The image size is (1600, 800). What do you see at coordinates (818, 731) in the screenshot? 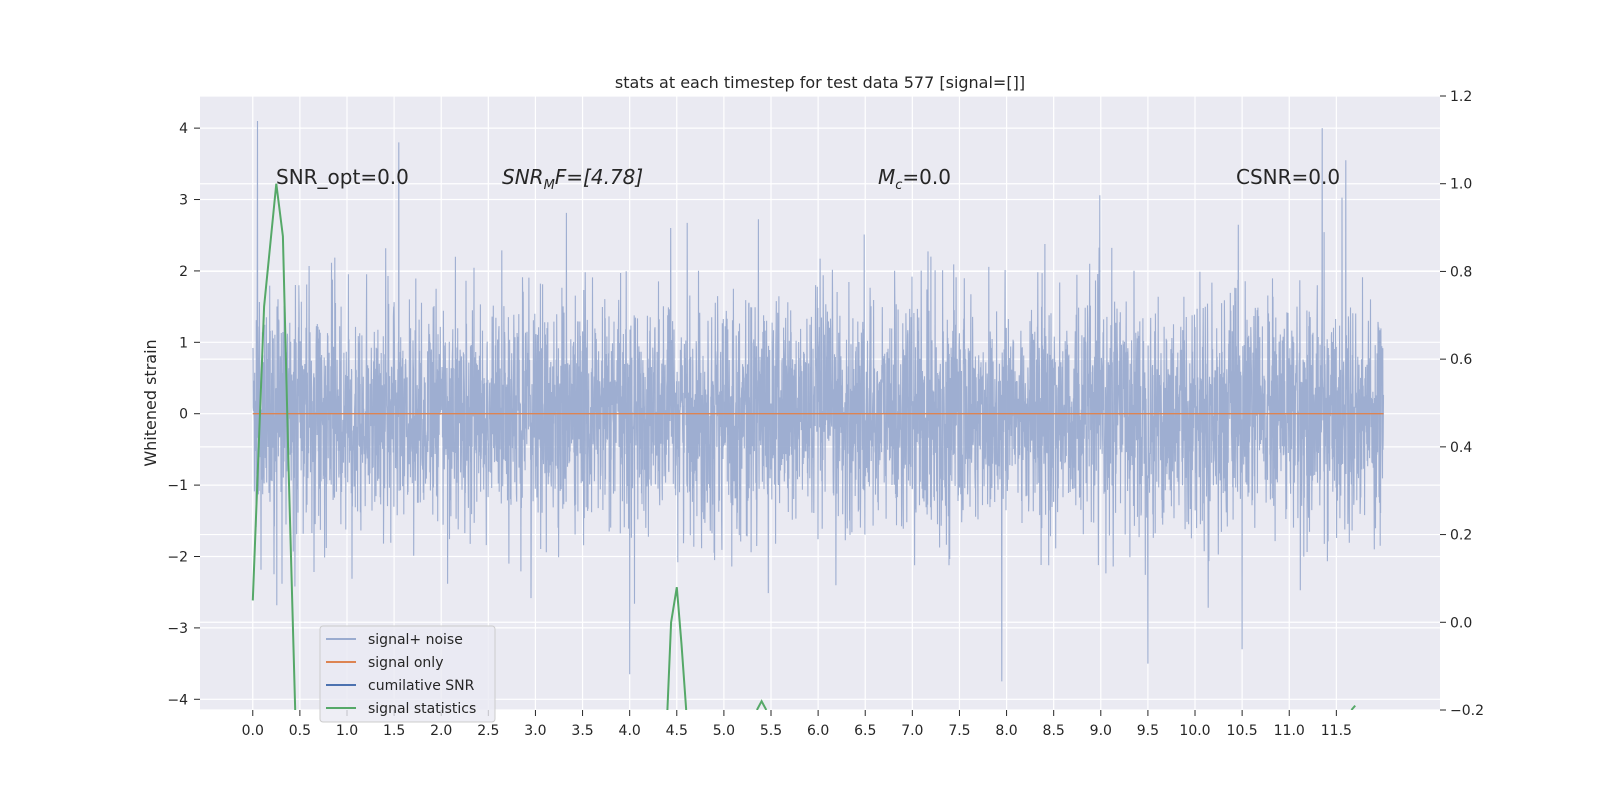
I see `x-tick-label: 6.0` at bounding box center [818, 731].